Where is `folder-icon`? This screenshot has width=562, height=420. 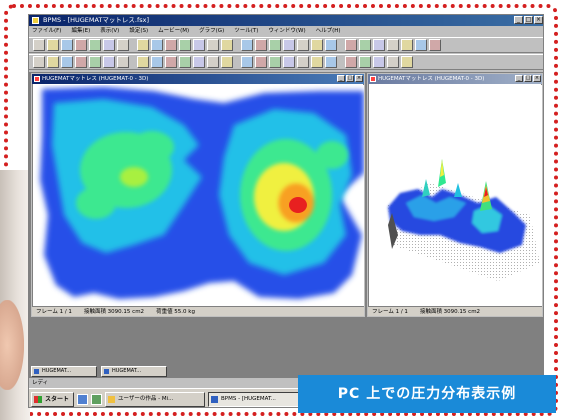 folder-icon is located at coordinates (112, 399).